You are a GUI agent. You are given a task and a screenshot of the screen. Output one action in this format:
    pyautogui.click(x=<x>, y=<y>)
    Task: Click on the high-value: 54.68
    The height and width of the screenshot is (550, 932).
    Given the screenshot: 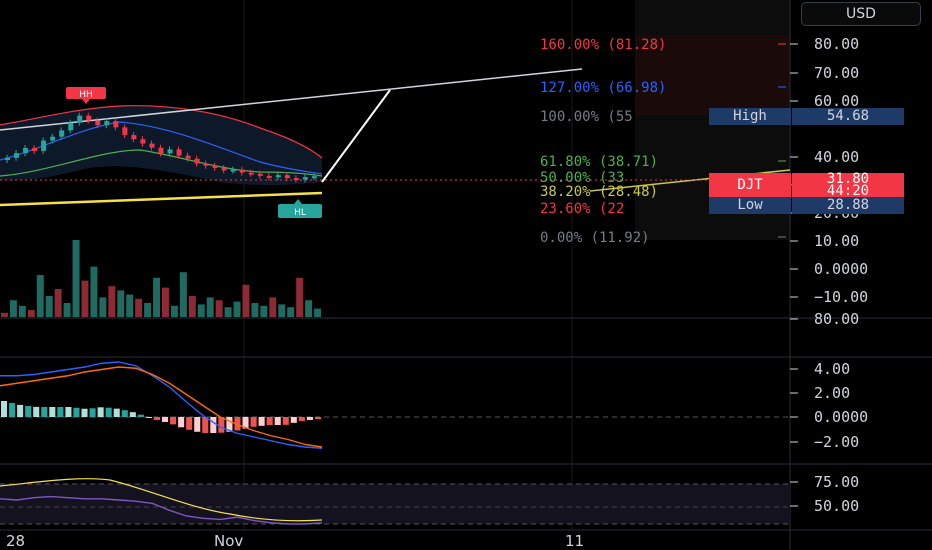 What is the action you would take?
    pyautogui.click(x=848, y=116)
    